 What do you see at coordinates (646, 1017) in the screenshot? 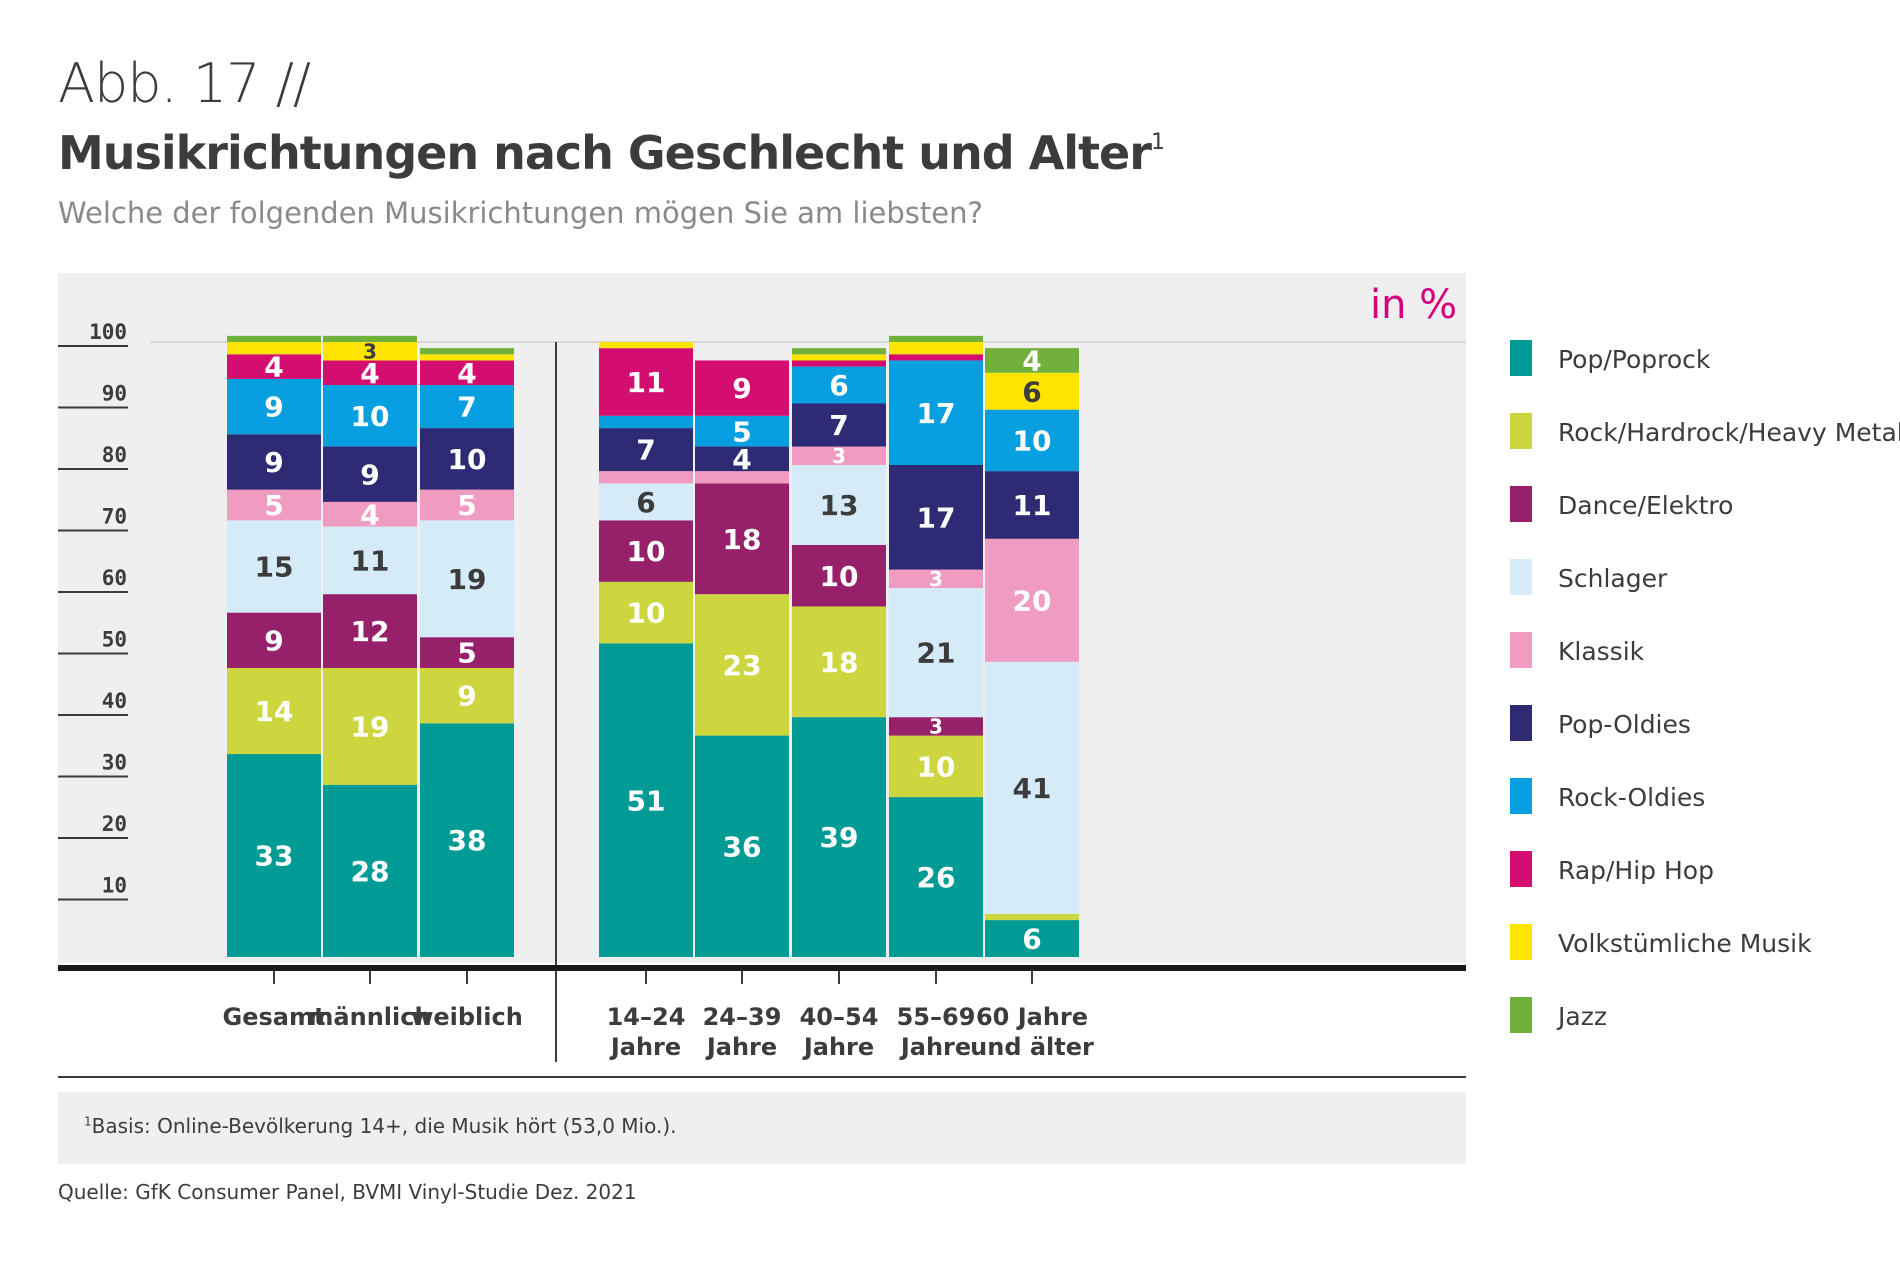
I see `x-category-label: 14–24` at bounding box center [646, 1017].